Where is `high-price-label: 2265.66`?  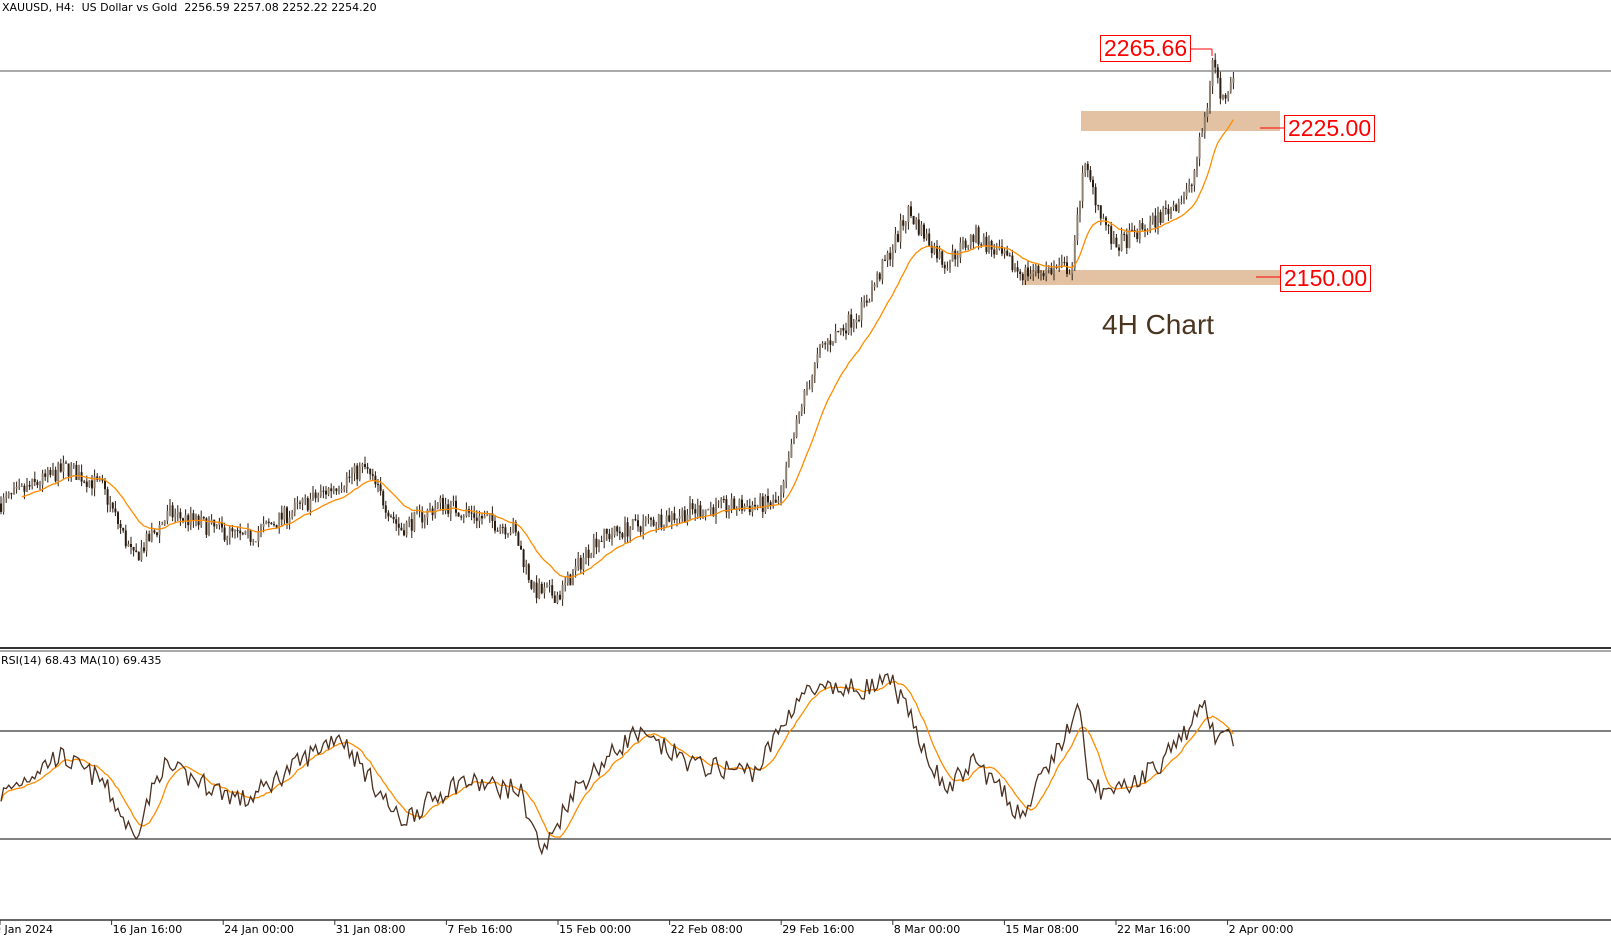
high-price-label: 2265.66 is located at coordinates (1146, 48).